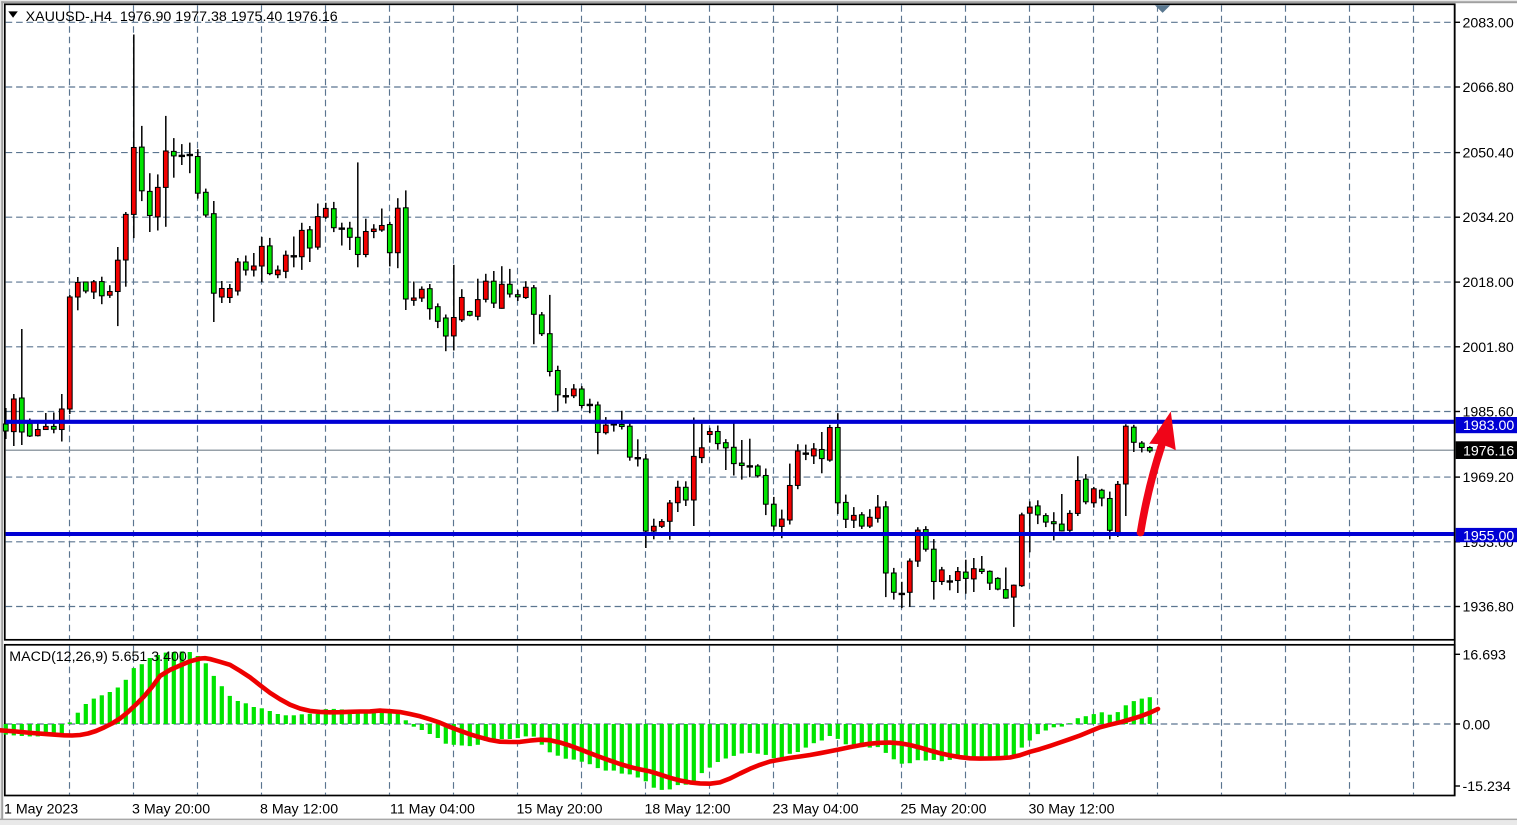 Image resolution: width=1517 pixels, height=825 pixels. I want to click on svg-text: 16.693, so click(1485, 655).